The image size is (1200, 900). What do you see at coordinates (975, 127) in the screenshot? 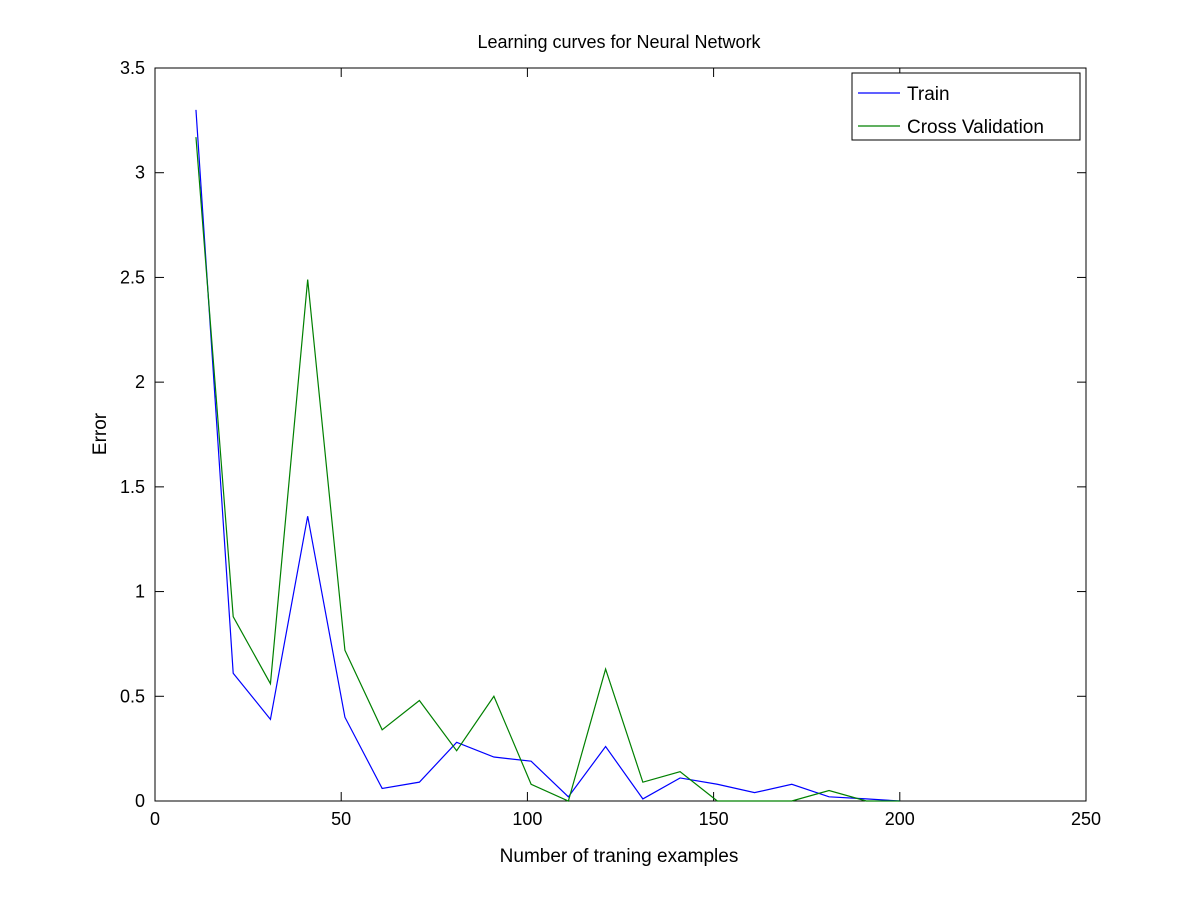
I see `legend-label-cross-validation: Cross Validation` at bounding box center [975, 127].